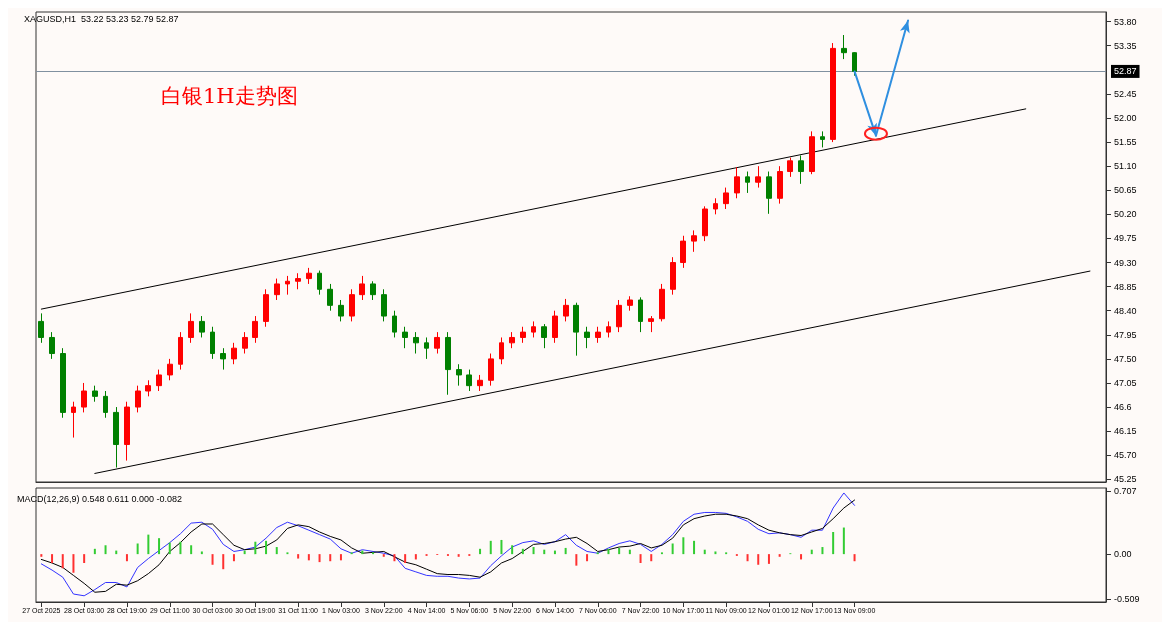  What do you see at coordinates (1125, 93) in the screenshot?
I see `y-tick-label: 52.45` at bounding box center [1125, 93].